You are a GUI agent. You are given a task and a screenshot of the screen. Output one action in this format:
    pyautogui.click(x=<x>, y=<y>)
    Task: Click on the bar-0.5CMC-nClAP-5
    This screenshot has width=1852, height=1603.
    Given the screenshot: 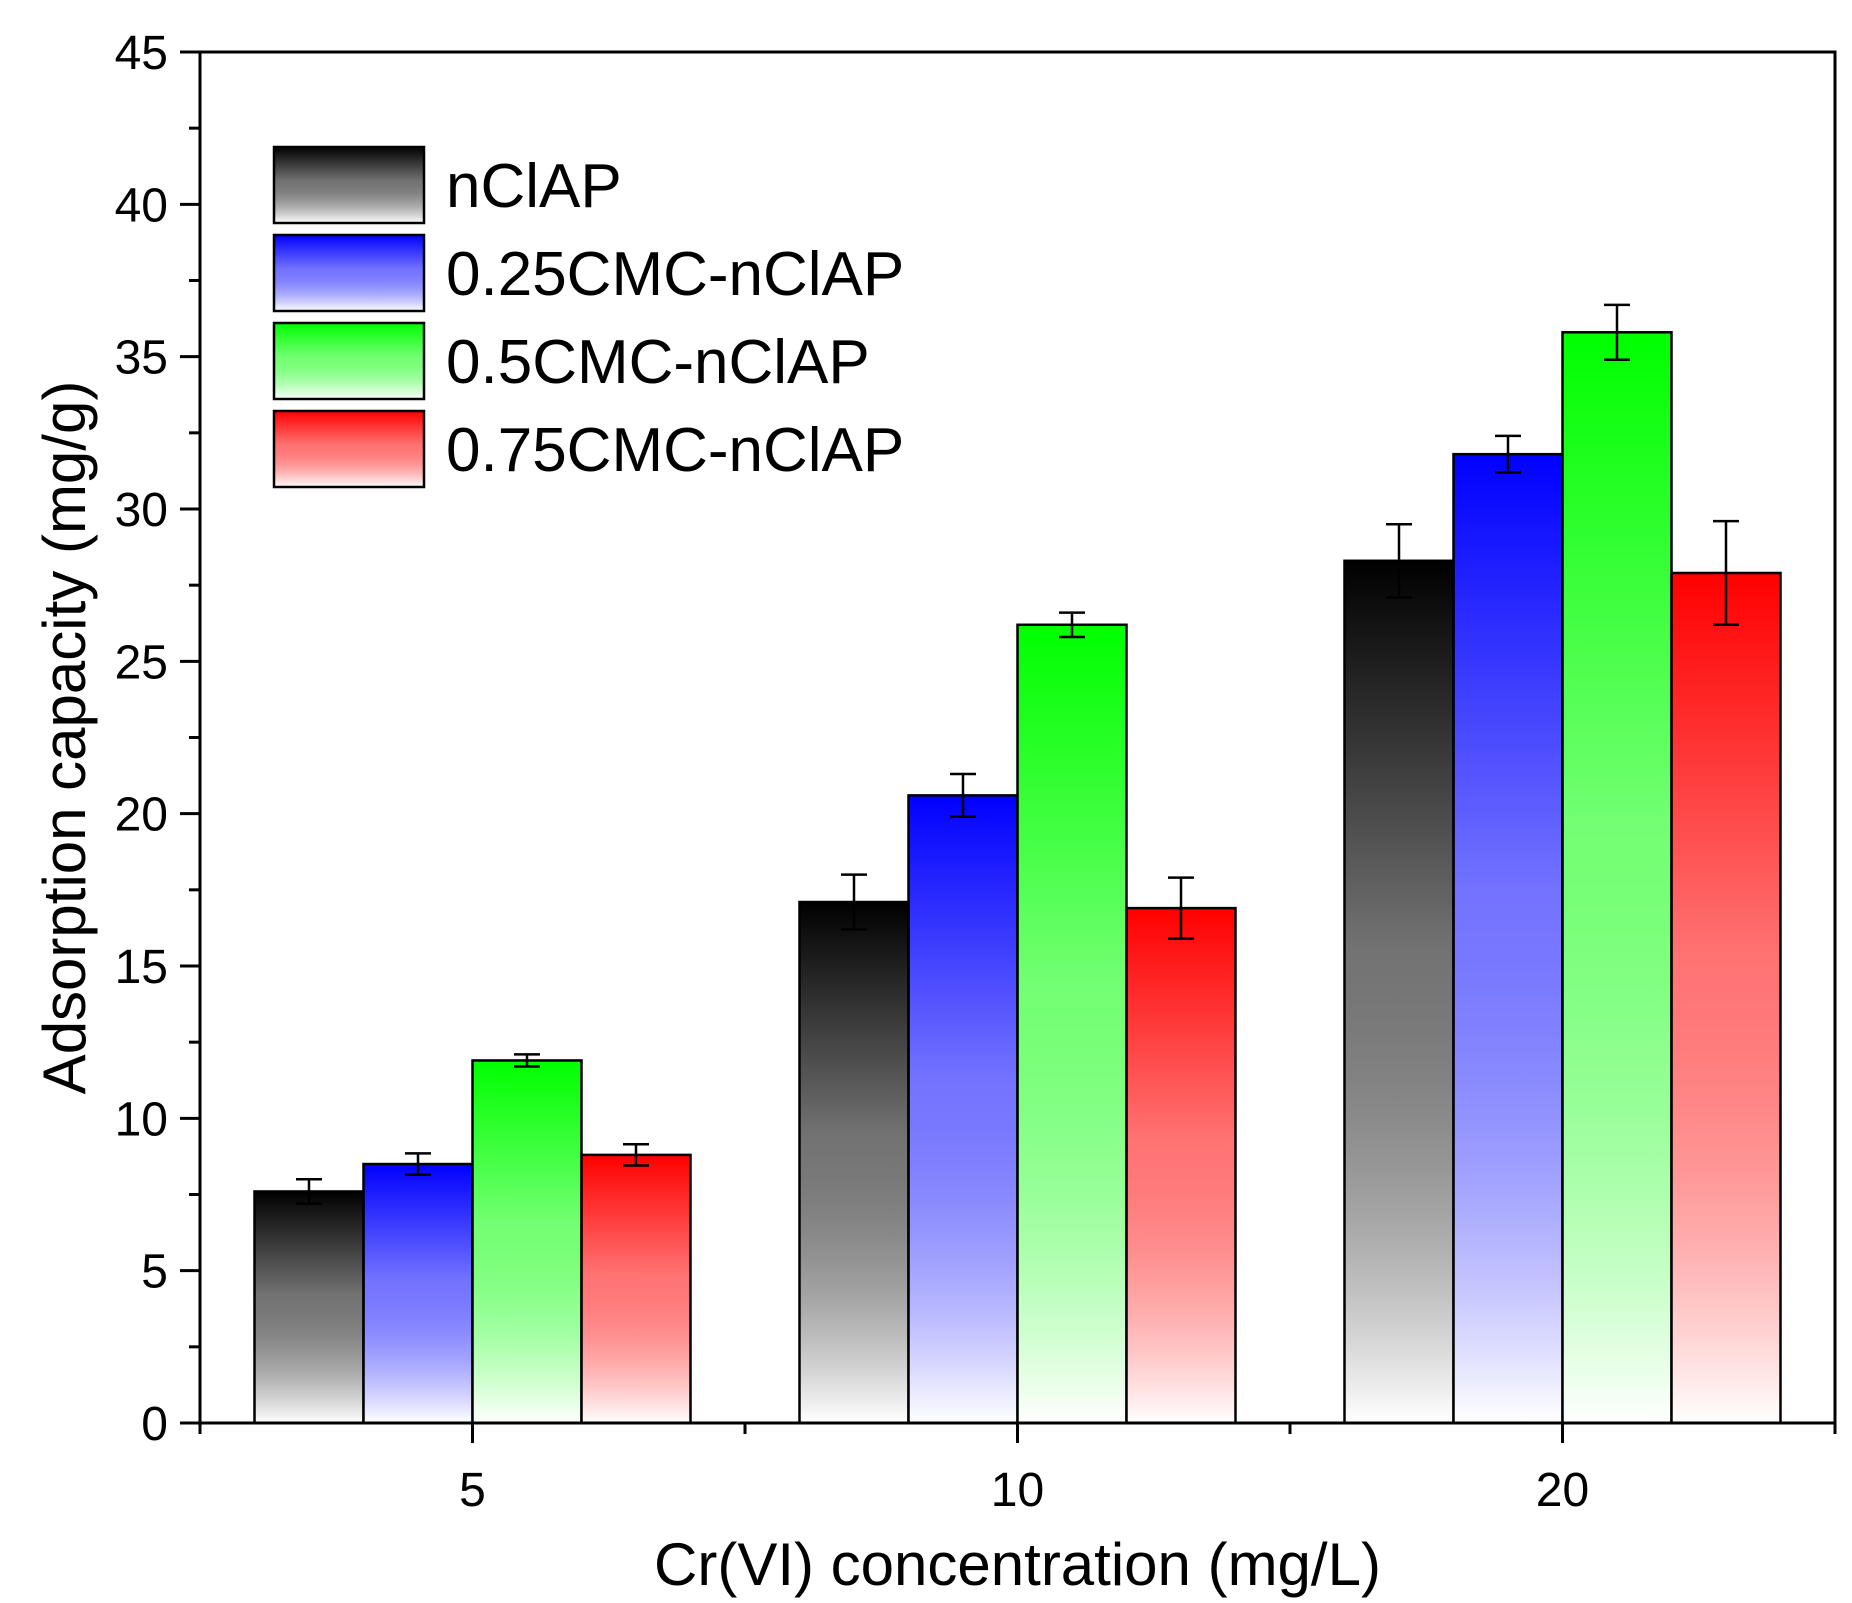 What is the action you would take?
    pyautogui.click(x=527, y=1242)
    